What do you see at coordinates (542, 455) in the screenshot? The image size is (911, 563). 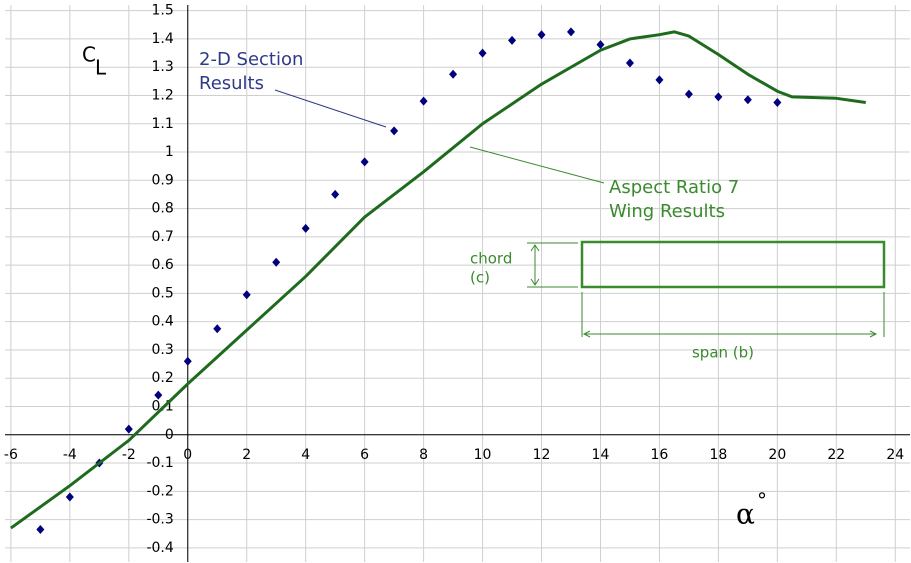 I see `x-tick-label: 12` at bounding box center [542, 455].